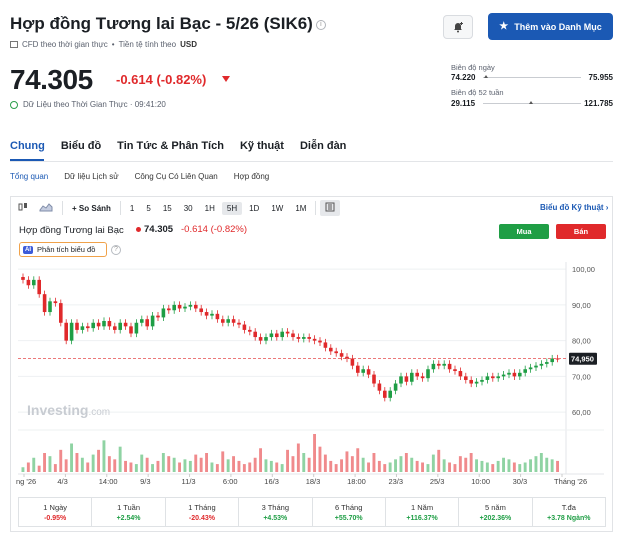  Describe the element at coordinates (46, 208) in the screenshot. I see `area-type-icon` at that location.